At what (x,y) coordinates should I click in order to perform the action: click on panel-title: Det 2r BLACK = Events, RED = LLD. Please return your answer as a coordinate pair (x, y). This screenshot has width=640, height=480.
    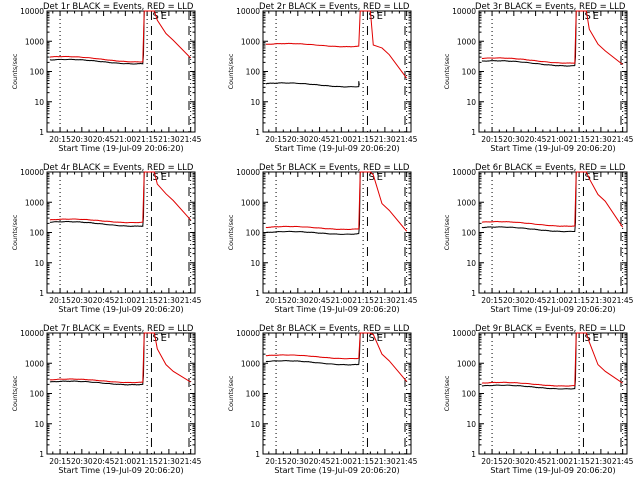
    Looking at the image, I should click on (334, 7).